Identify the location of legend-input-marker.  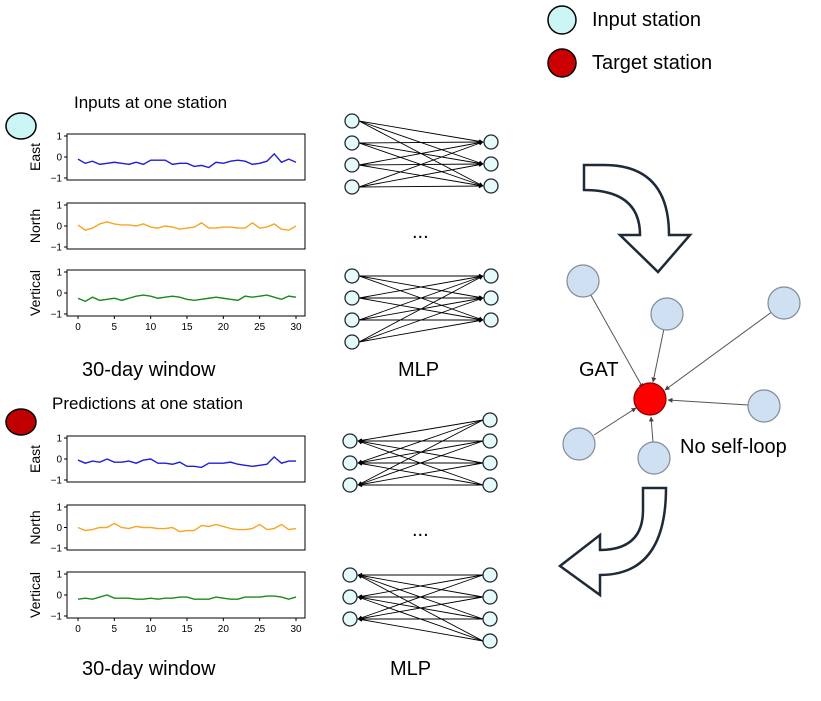
(562, 20).